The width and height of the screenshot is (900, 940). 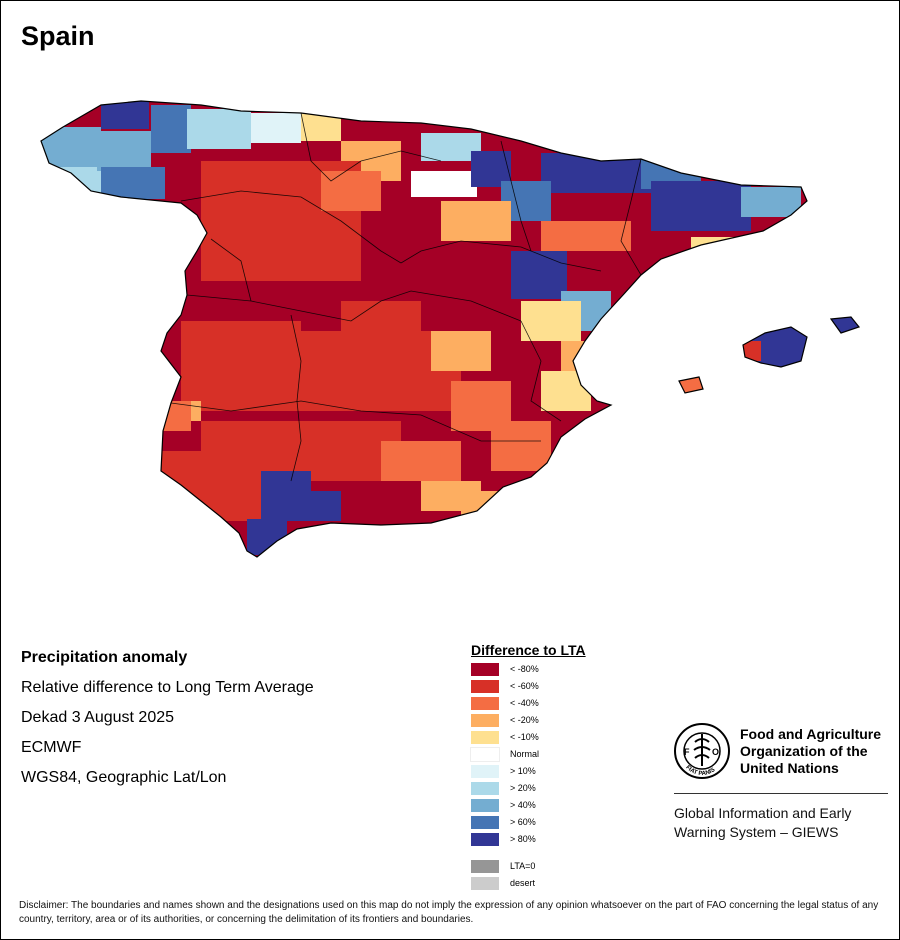 I want to click on ibiza-outline, so click(x=691, y=385).